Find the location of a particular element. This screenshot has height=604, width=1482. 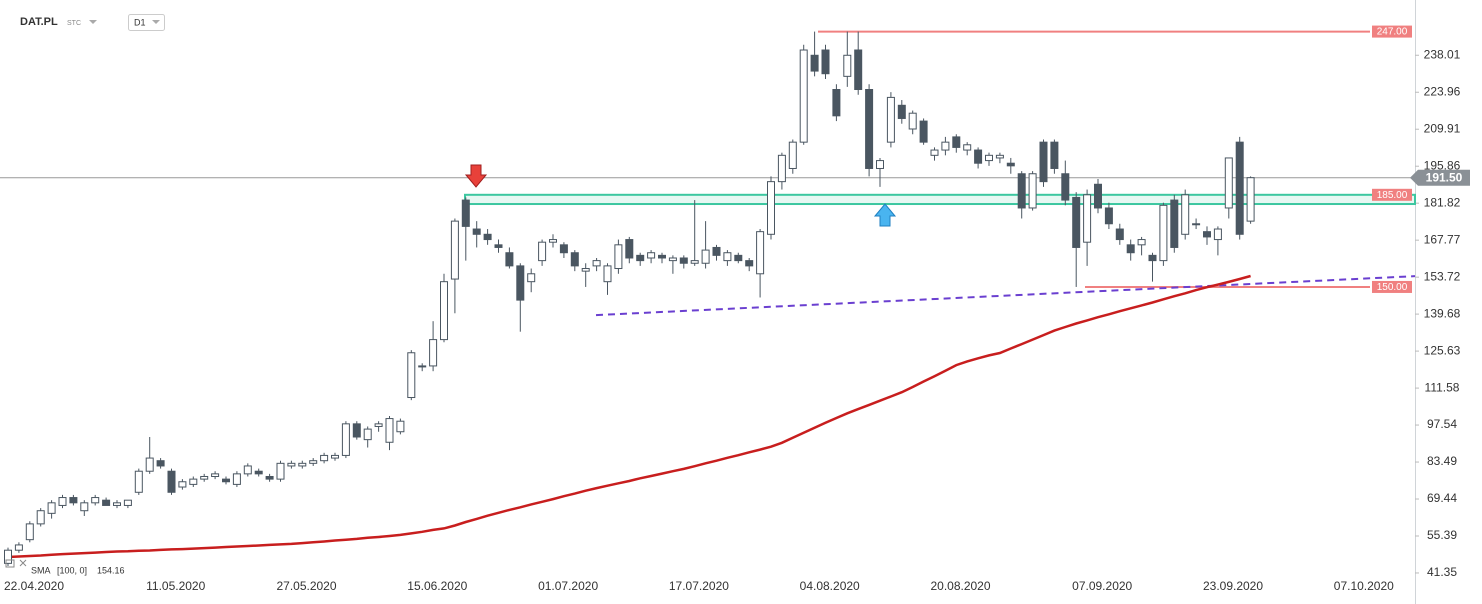

interval-select is located at coordinates (146, 22).